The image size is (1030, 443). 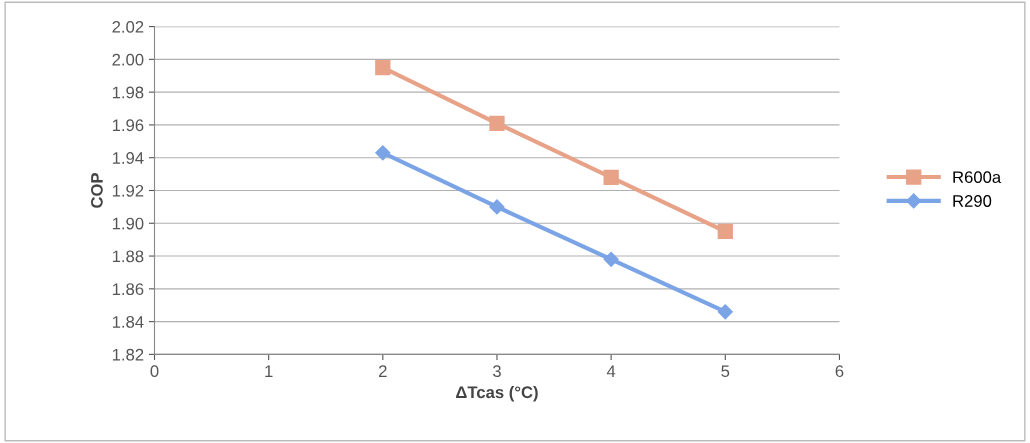 What do you see at coordinates (128, 125) in the screenshot?
I see `y-tick-label: 1.96` at bounding box center [128, 125].